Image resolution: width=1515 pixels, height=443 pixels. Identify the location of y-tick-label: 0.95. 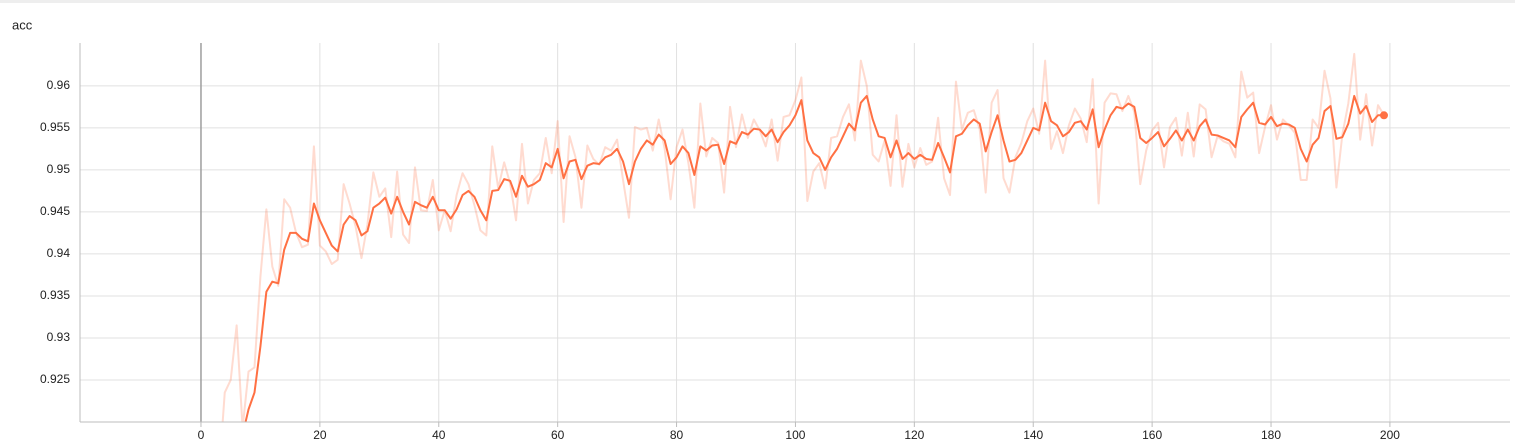
(59, 169).